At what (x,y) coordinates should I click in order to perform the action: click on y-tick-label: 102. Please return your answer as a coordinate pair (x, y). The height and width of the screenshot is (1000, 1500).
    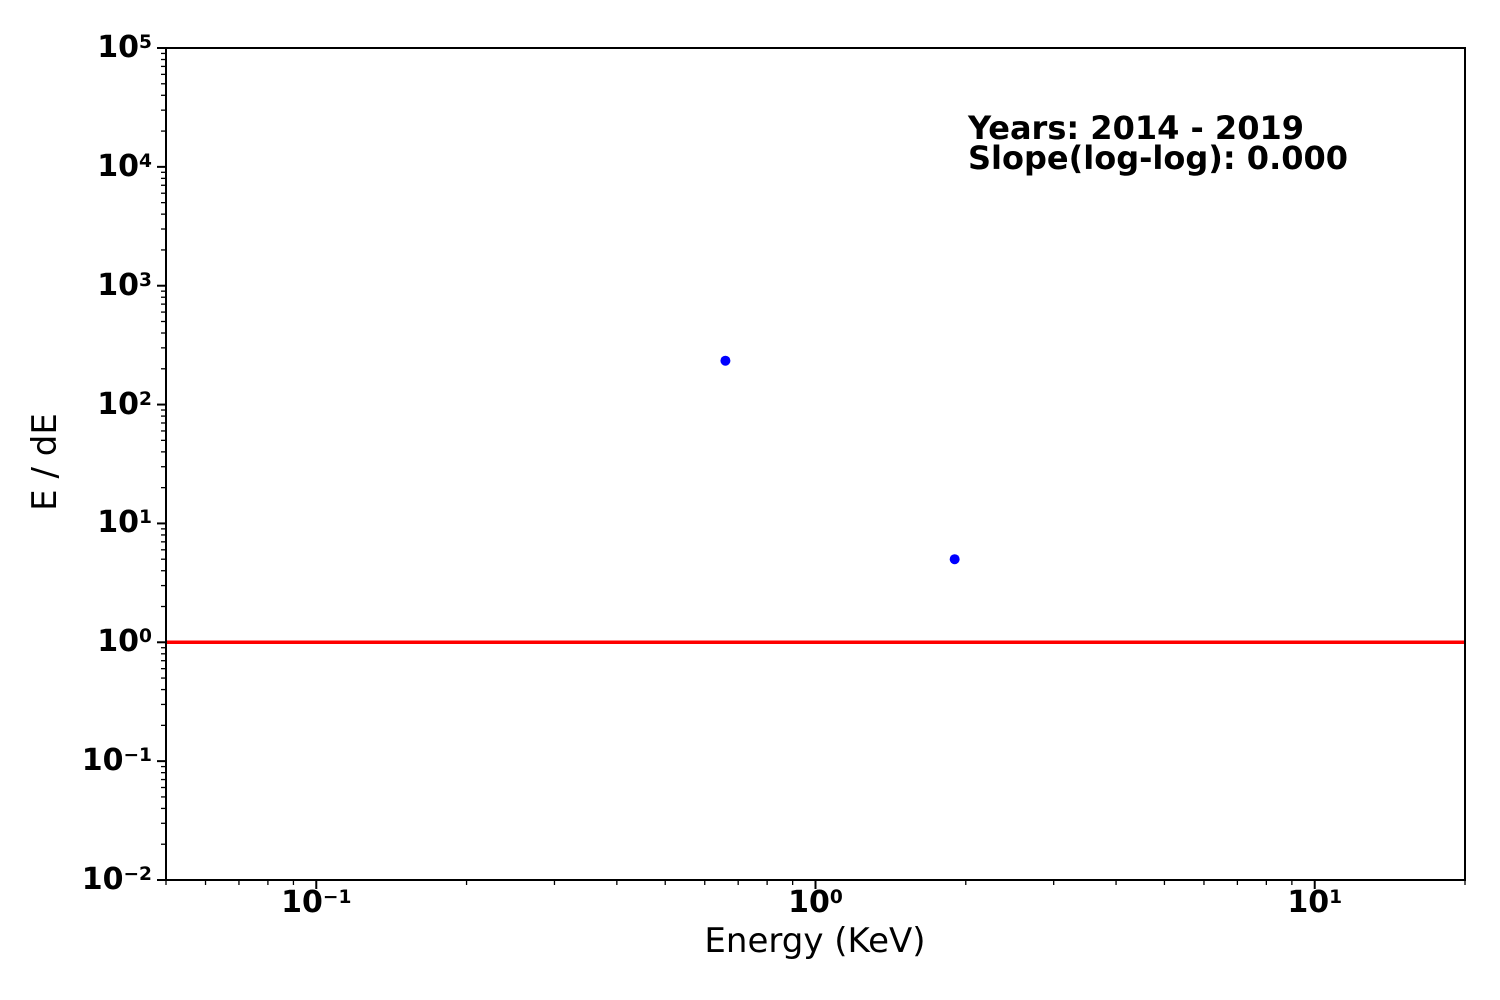
    Looking at the image, I should click on (124, 404).